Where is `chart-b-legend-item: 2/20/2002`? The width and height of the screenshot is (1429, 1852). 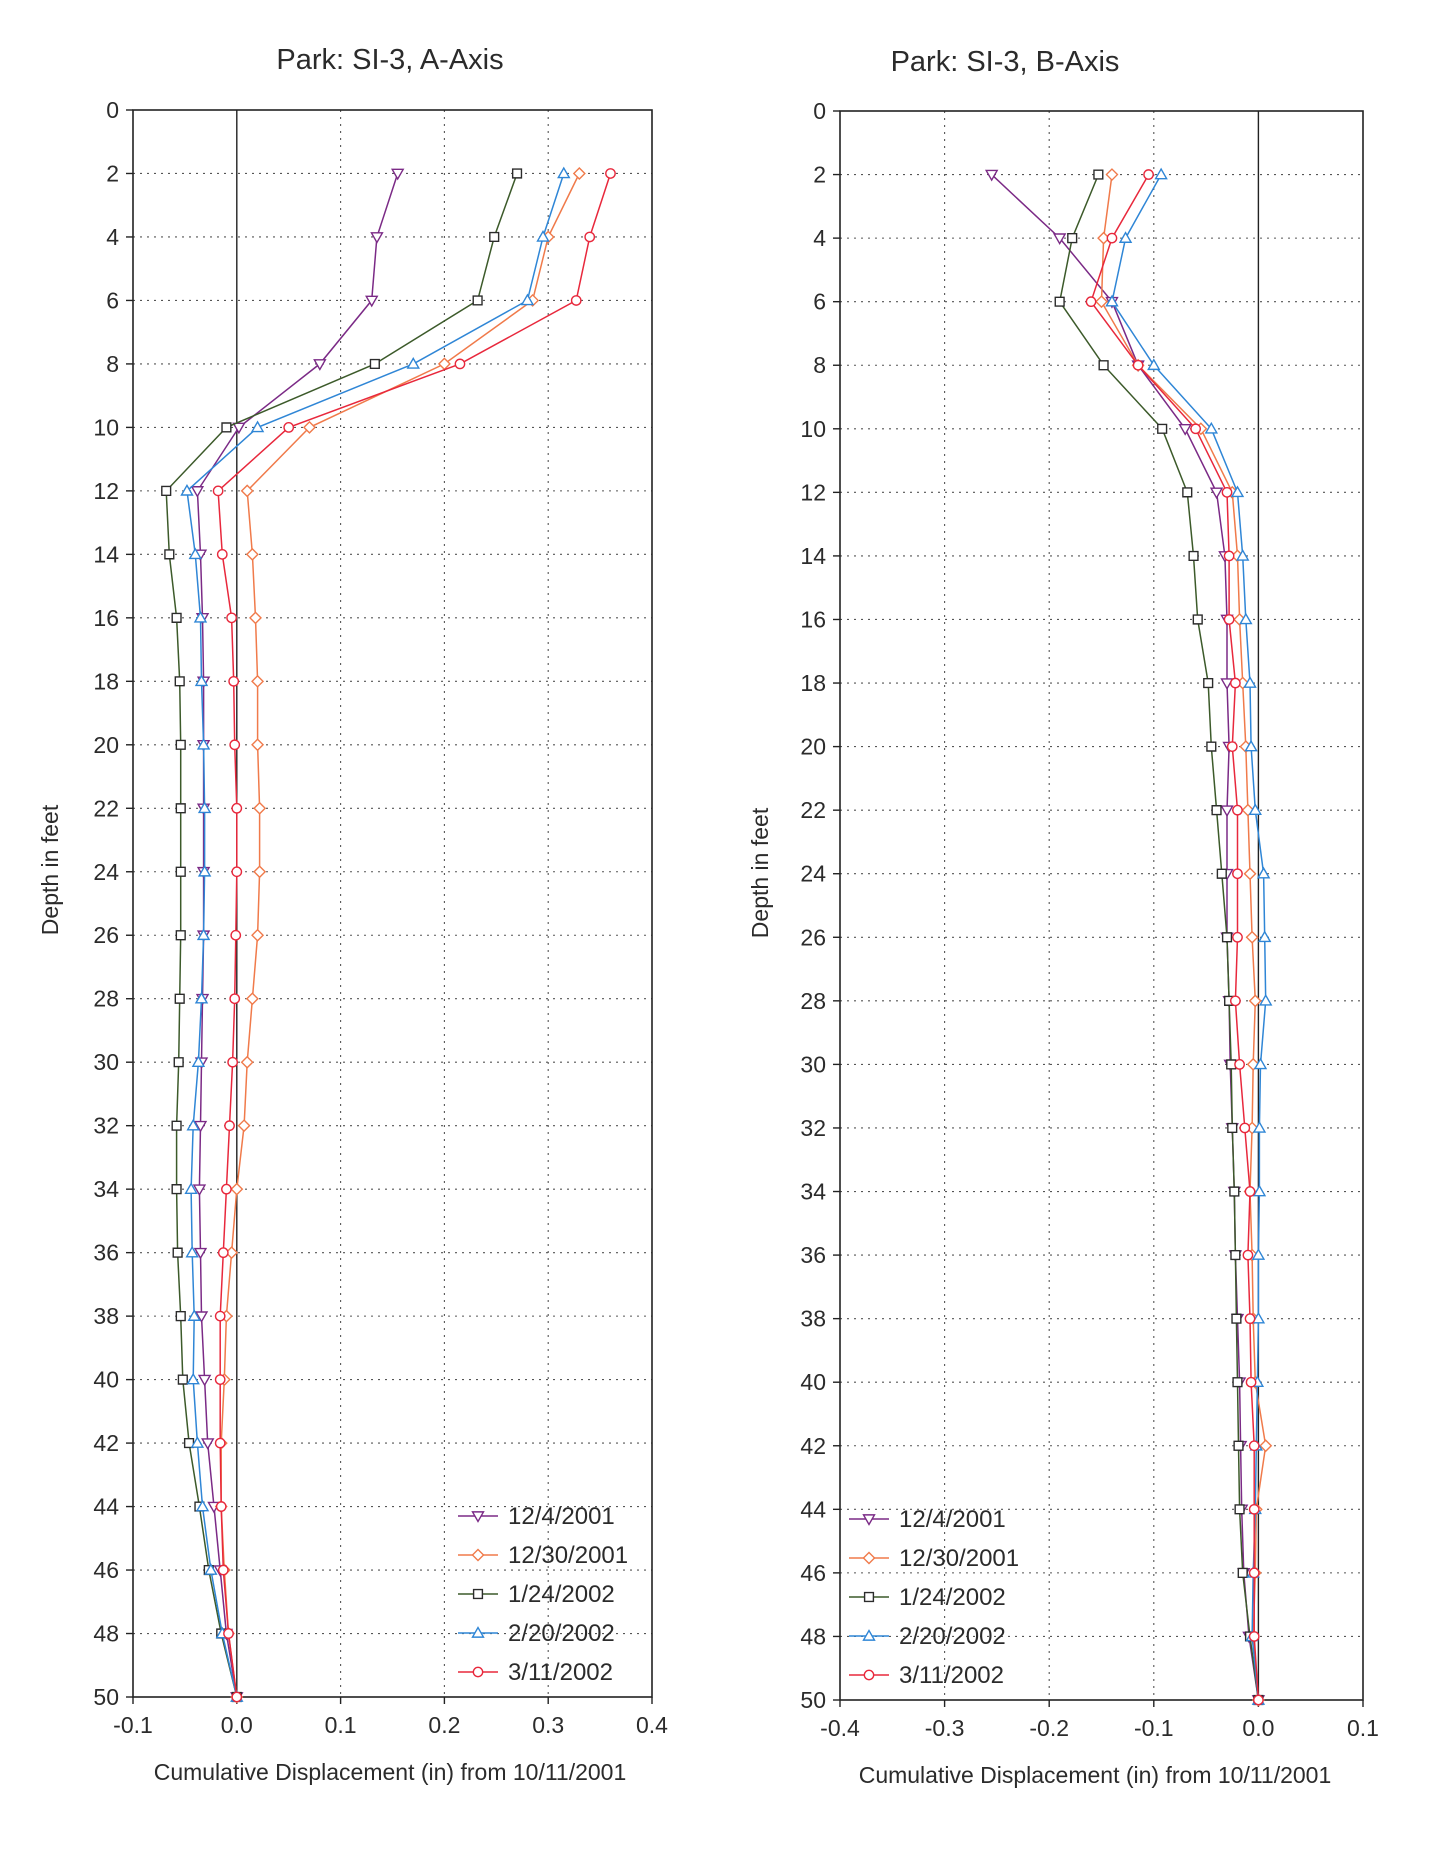 chart-b-legend-item: 2/20/2002 is located at coordinates (927, 1636).